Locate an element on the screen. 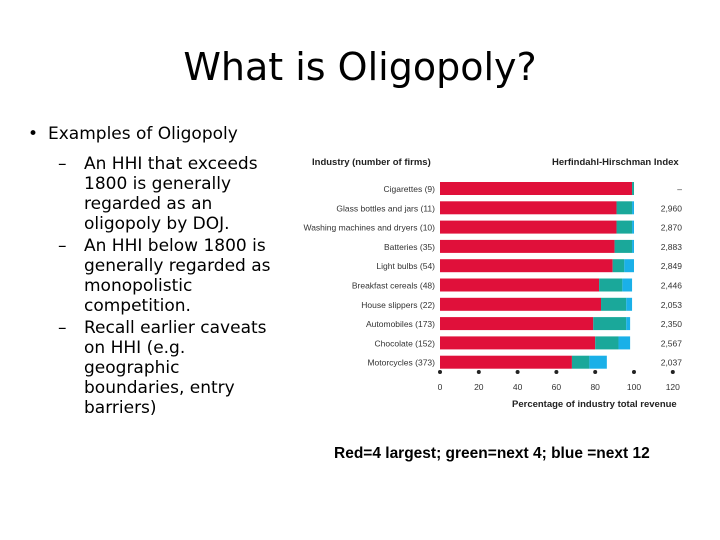 The width and height of the screenshot is (720, 540). category-label: Motorcycles (373) is located at coordinates (401, 363).